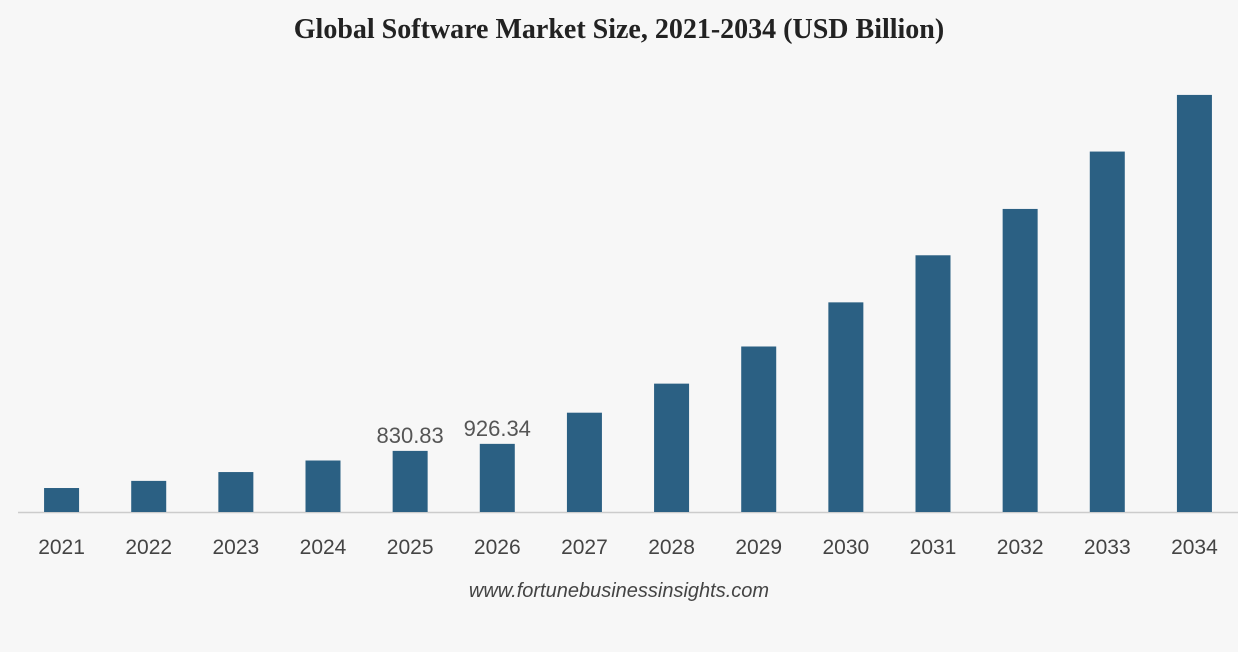  Describe the element at coordinates (584, 462) in the screenshot. I see `bar-2027` at that location.